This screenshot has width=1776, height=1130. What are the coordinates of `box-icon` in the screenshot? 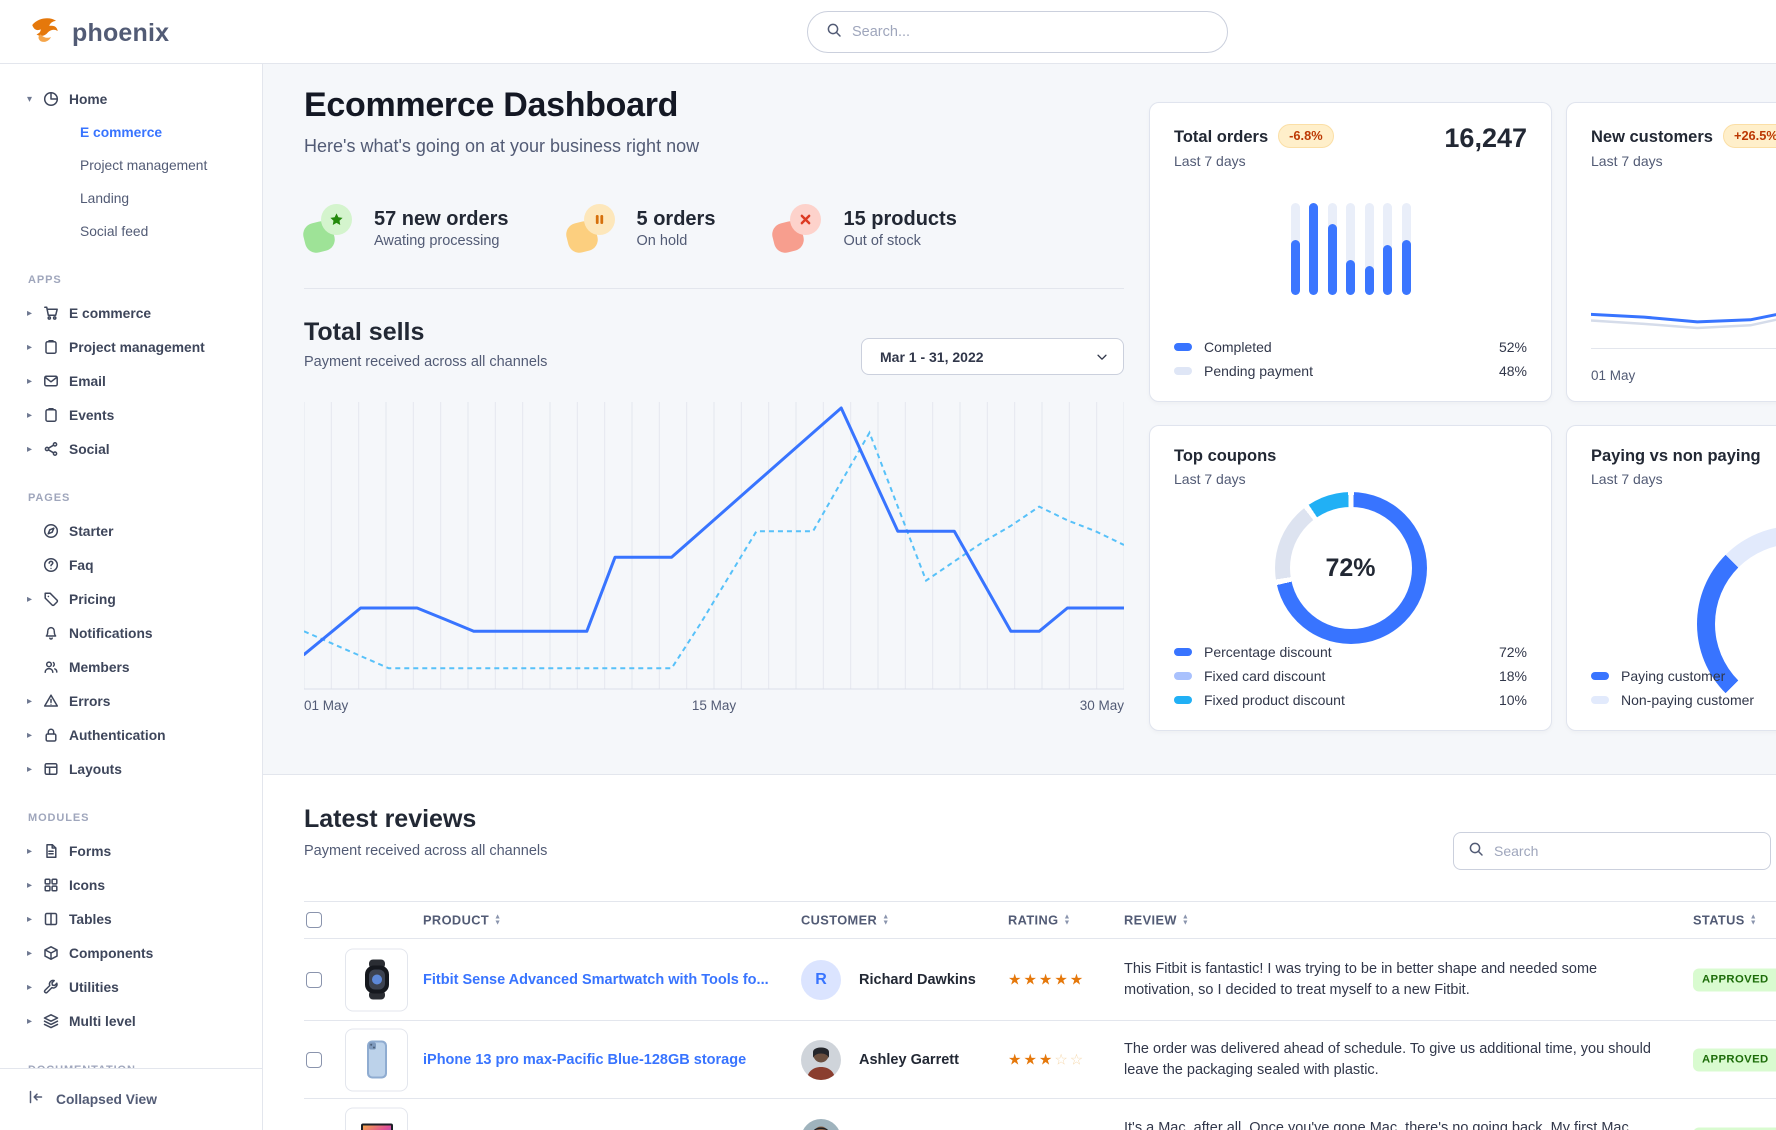 It's located at (51, 953).